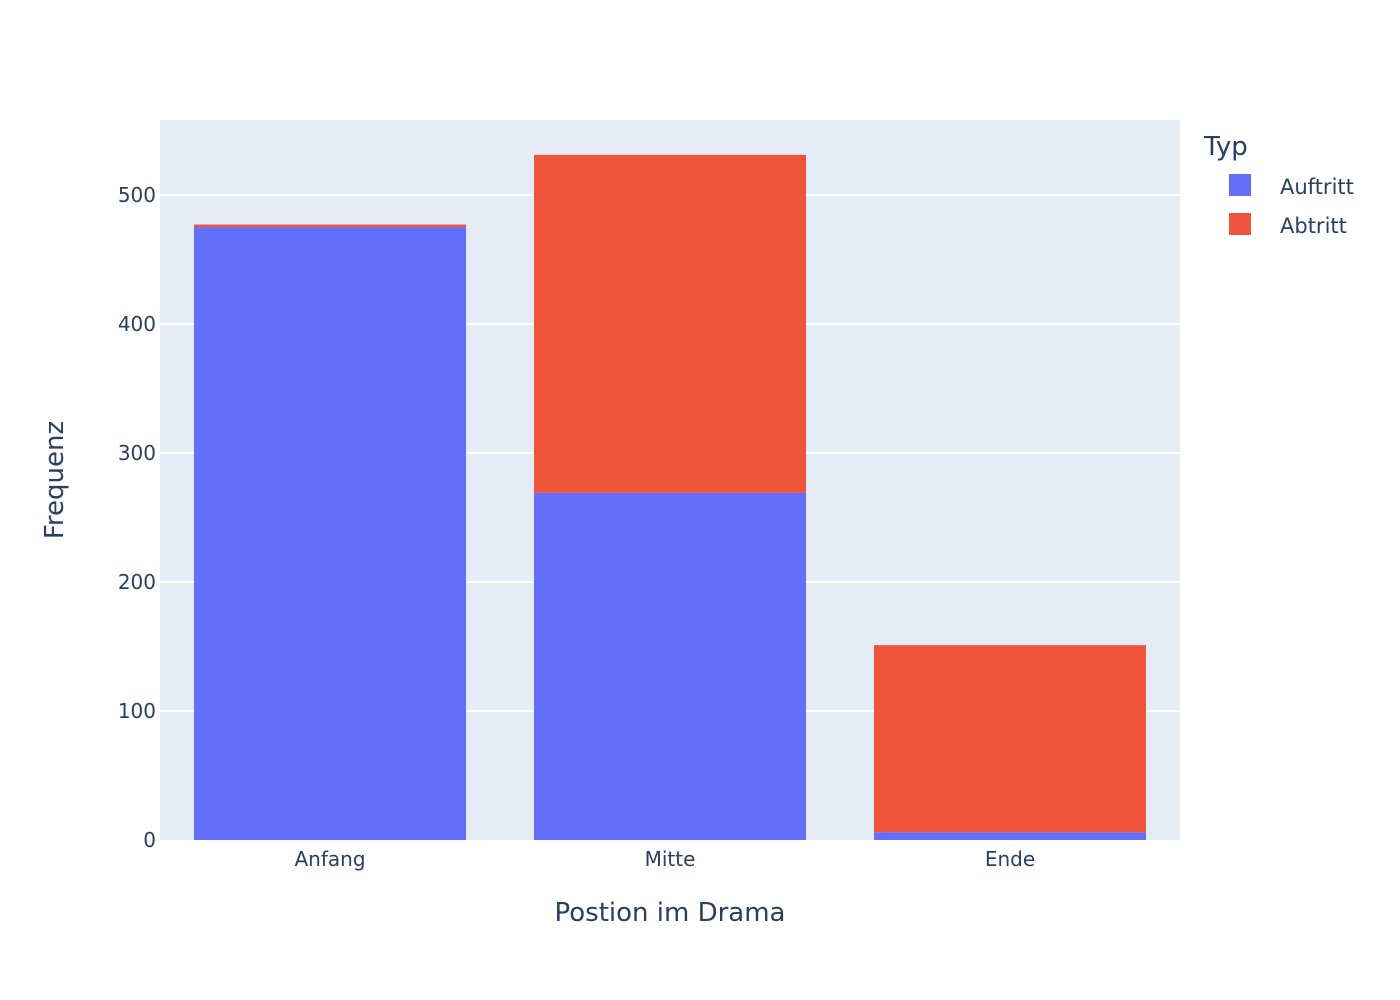 This screenshot has width=1400, height=1000. Describe the element at coordinates (670, 666) in the screenshot. I see `bar-auftritt-mitte` at that location.